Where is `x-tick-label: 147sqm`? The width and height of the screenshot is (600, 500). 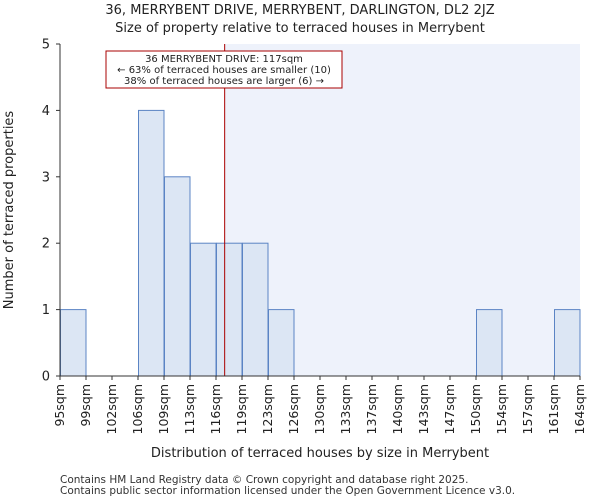
x-tick-label: 147sqm is located at coordinates (449, 409).